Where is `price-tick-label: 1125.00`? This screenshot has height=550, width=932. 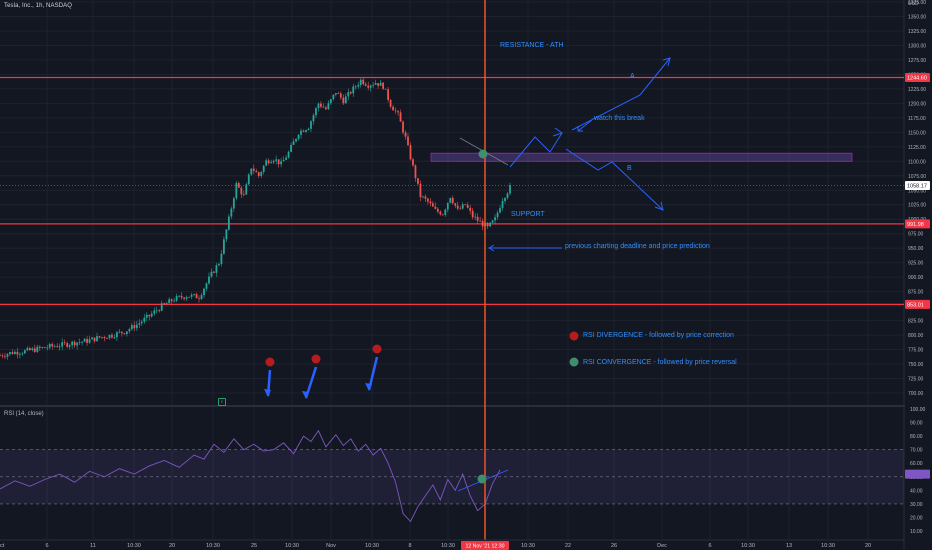 price-tick-label: 1125.00 is located at coordinates (917, 148).